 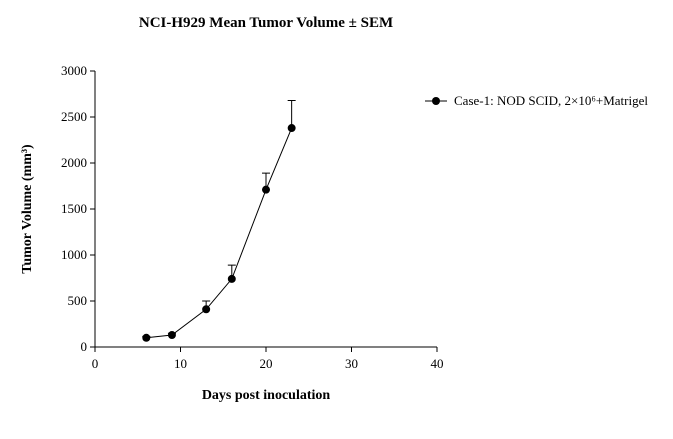 I want to click on y-axis-label: Tumor Volume (mm³), so click(x=27, y=209).